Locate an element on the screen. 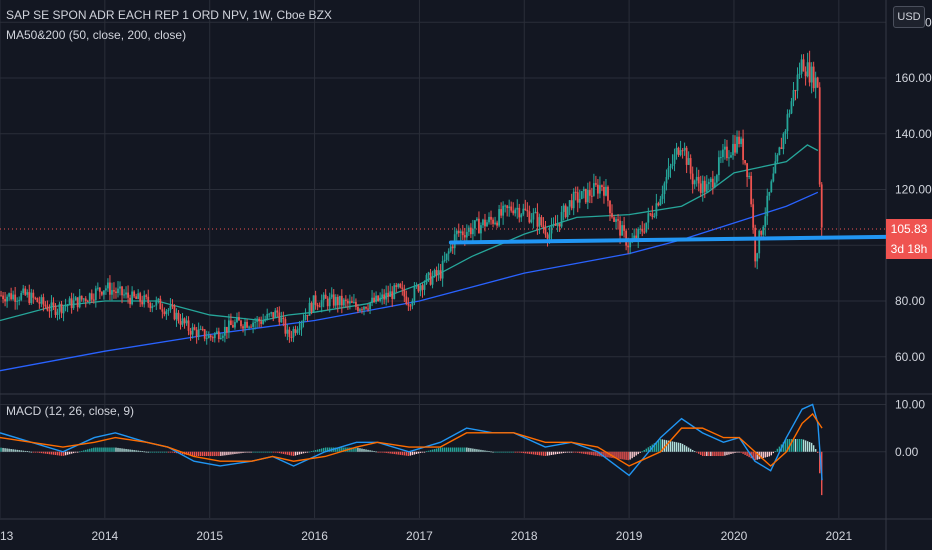  currency-button: USD is located at coordinates (909, 17).